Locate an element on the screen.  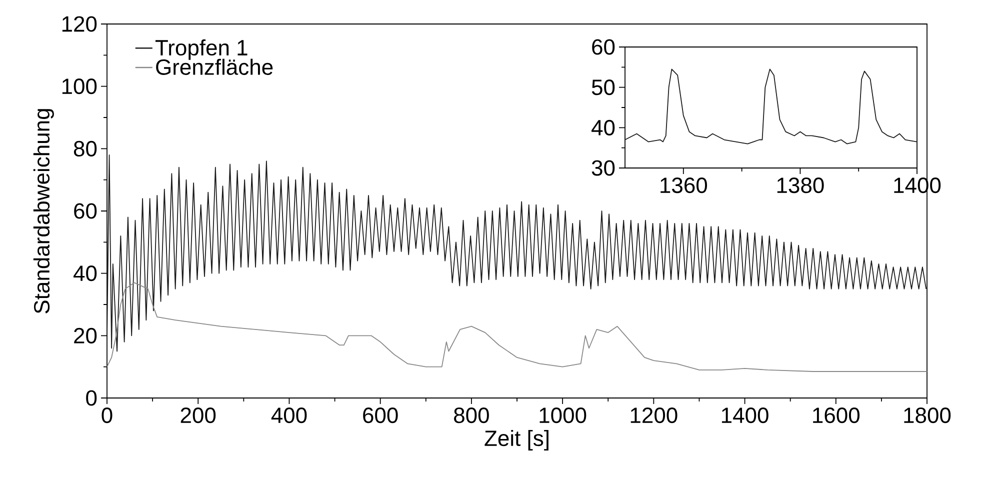
x-tick-label: 1380 is located at coordinates (800, 186).